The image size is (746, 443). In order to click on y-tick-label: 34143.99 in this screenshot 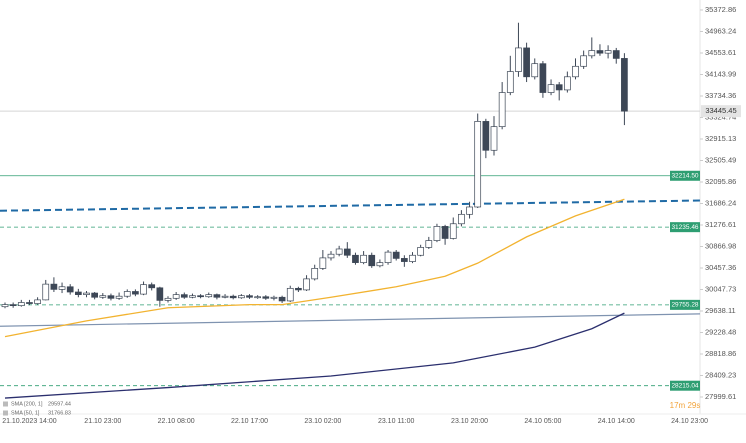, I will do `click(720, 73)`.